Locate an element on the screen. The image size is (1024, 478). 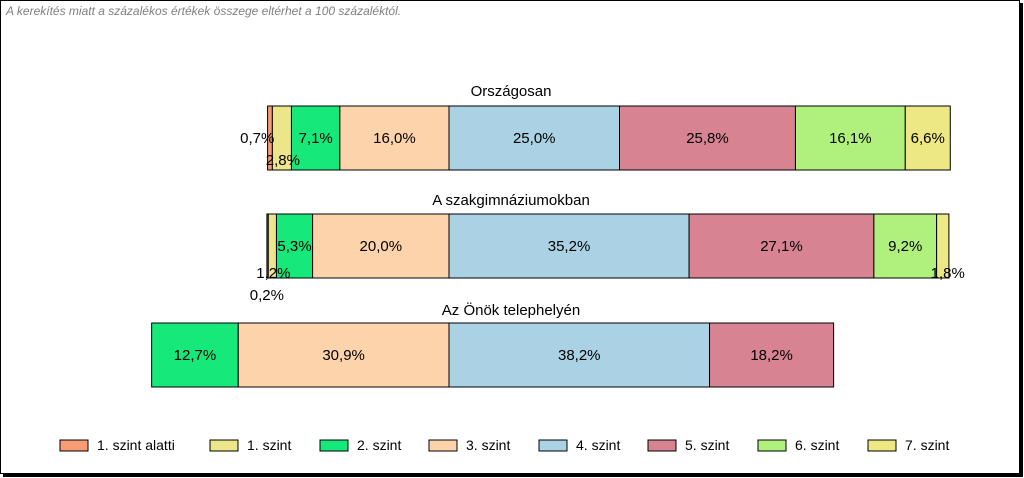
data-label-1-level-0: 0,7% is located at coordinates (257, 138).